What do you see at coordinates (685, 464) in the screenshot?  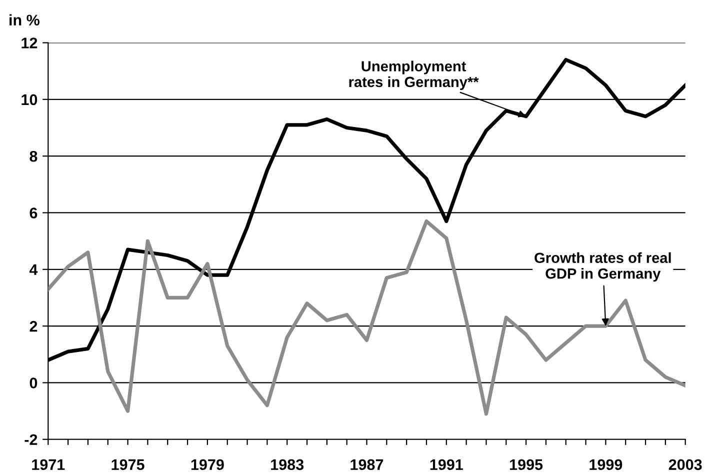 I see `x-tick-label: 2003` at bounding box center [685, 464].